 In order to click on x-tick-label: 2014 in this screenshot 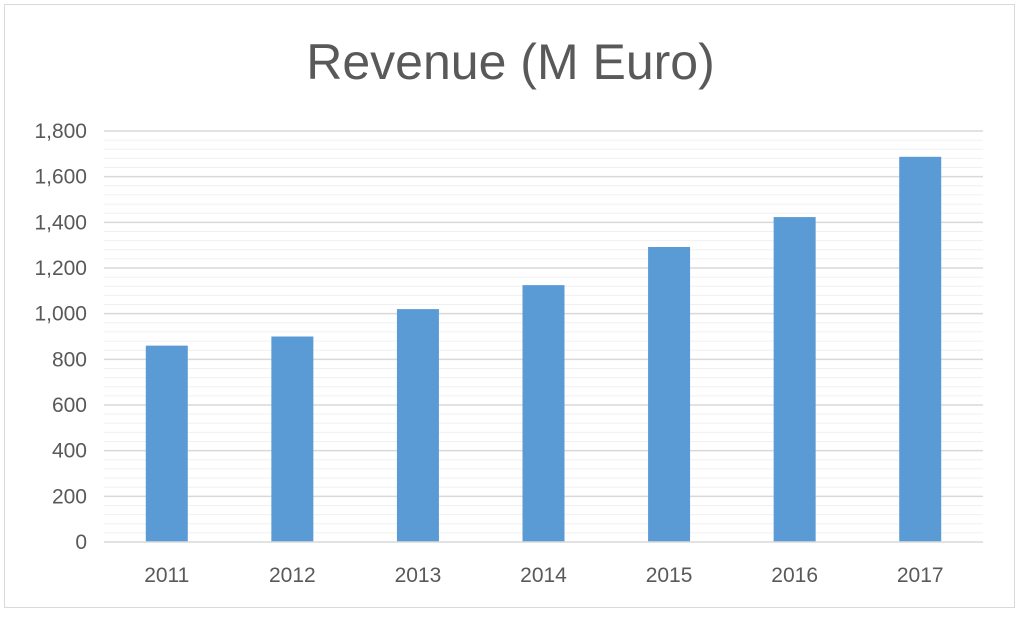, I will do `click(543, 575)`.